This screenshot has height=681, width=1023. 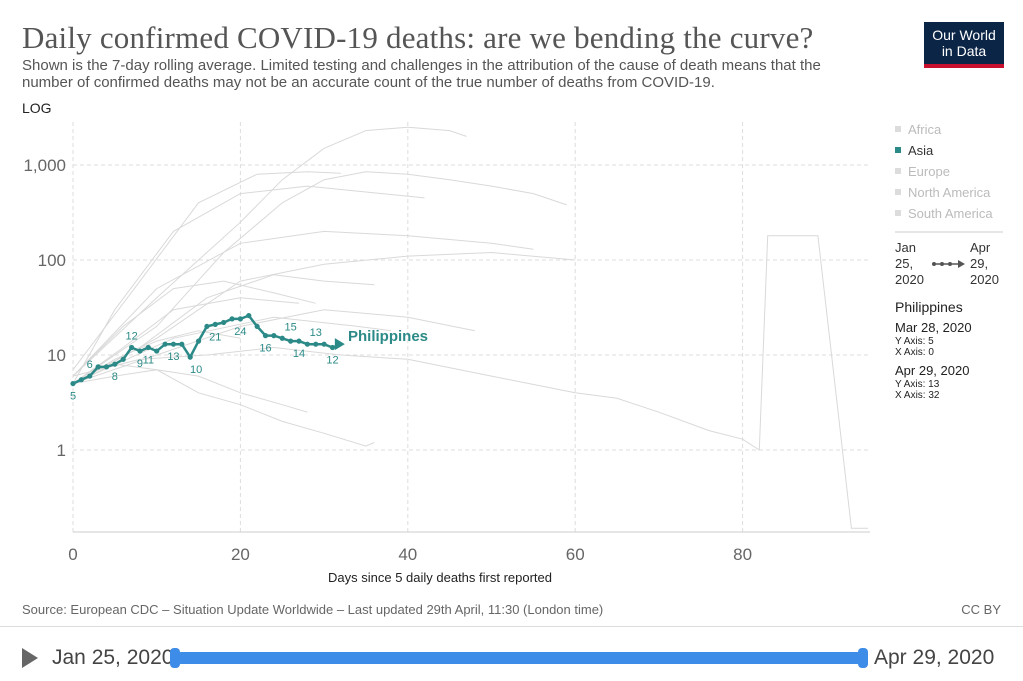 What do you see at coordinates (148, 360) in the screenshot?
I see `highlight-point-label-5: 11` at bounding box center [148, 360].